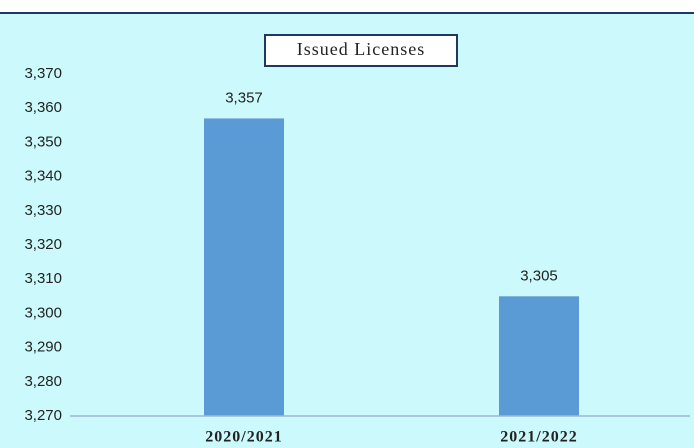 The width and height of the screenshot is (694, 448). Describe the element at coordinates (43, 210) in the screenshot. I see `y-tick-label: 3,330` at that location.